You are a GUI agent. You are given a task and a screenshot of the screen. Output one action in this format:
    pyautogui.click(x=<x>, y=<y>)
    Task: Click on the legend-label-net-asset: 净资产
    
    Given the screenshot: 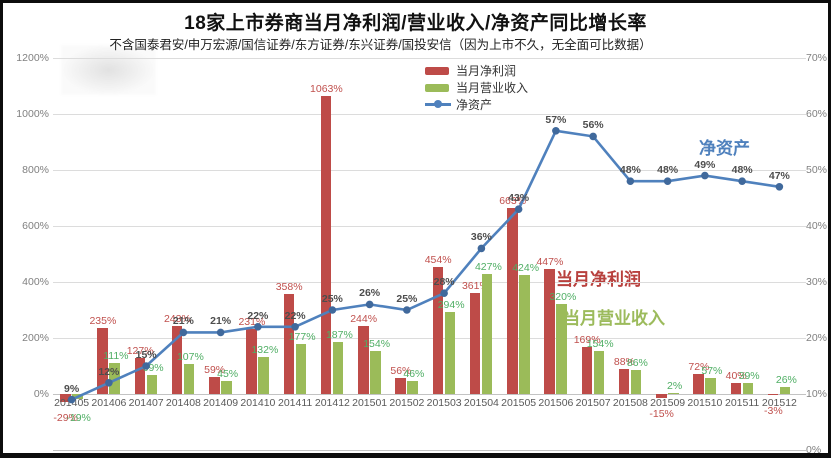 What is the action you would take?
    pyautogui.click(x=474, y=105)
    